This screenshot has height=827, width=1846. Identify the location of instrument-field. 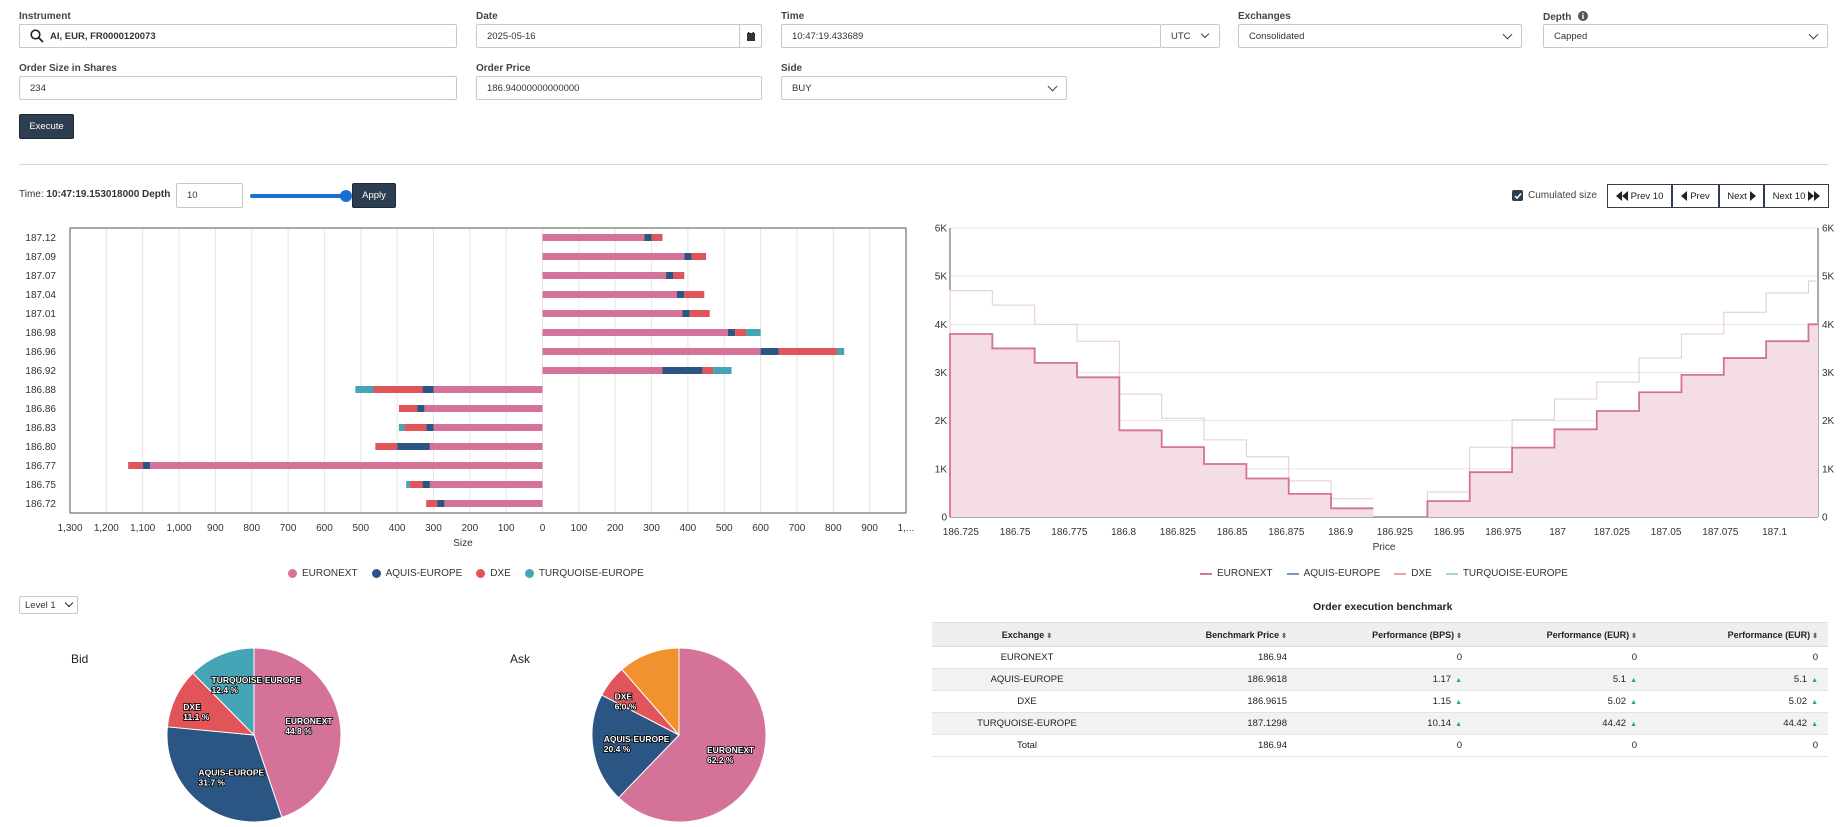
(238, 36).